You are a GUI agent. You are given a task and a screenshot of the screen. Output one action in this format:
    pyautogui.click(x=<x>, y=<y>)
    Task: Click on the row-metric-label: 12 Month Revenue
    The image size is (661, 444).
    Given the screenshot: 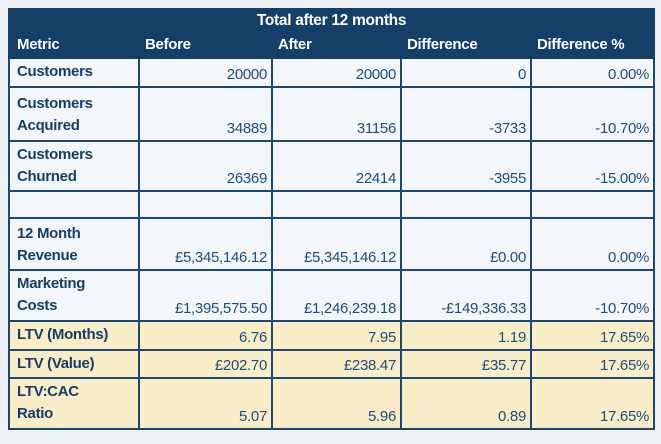 What is the action you would take?
    pyautogui.click(x=74, y=244)
    